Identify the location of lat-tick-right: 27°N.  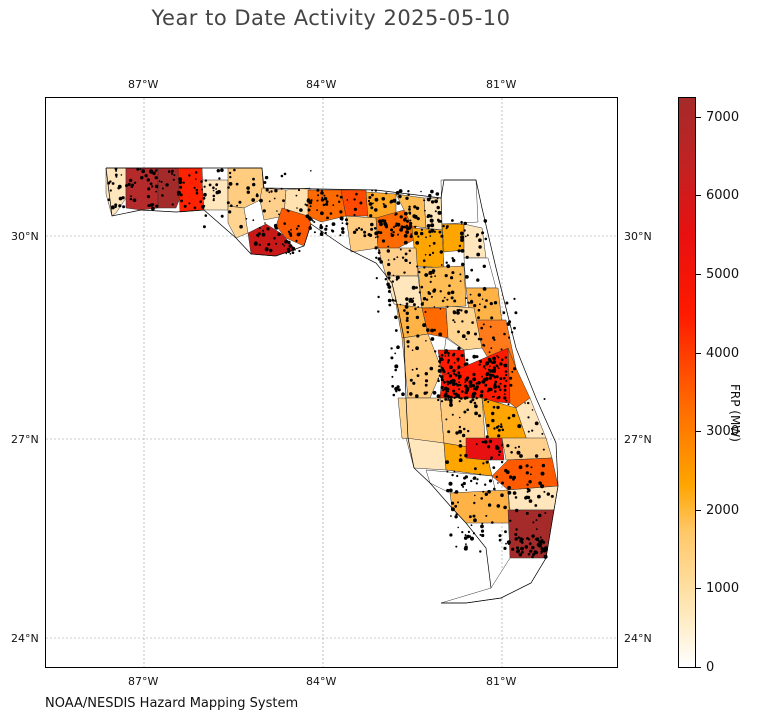
(638, 439).